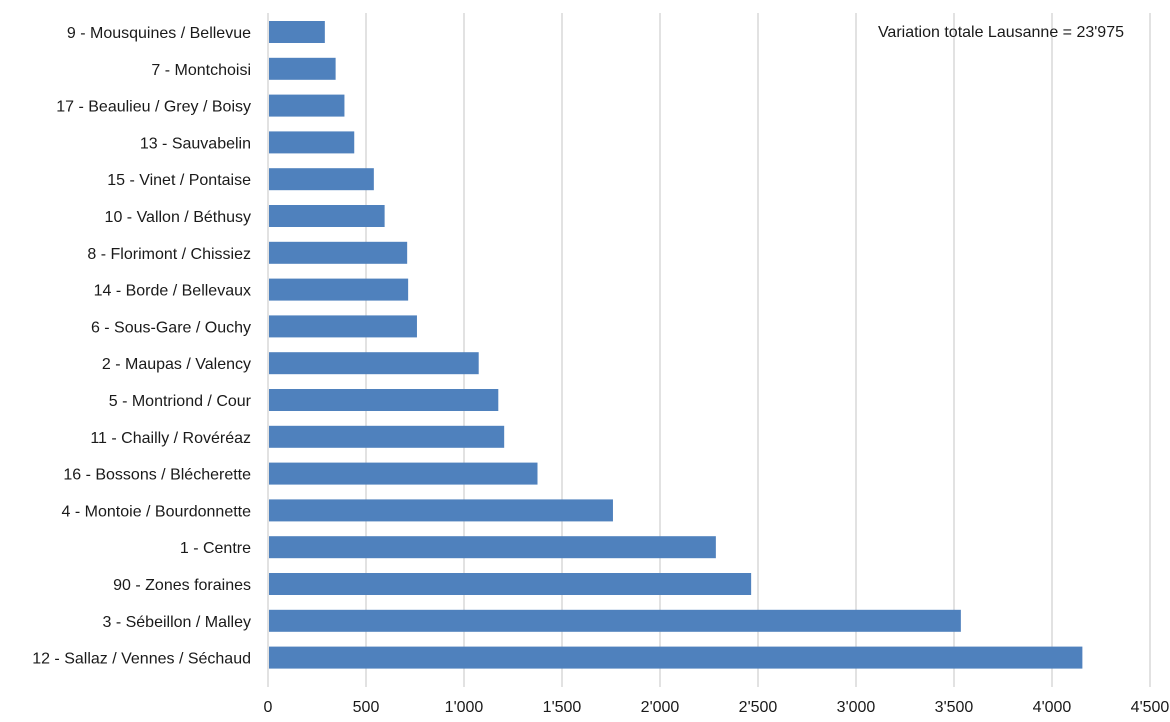 This screenshot has height=722, width=1170. What do you see at coordinates (176, 364) in the screenshot?
I see `category-label: 2 - Maupas / Valency` at bounding box center [176, 364].